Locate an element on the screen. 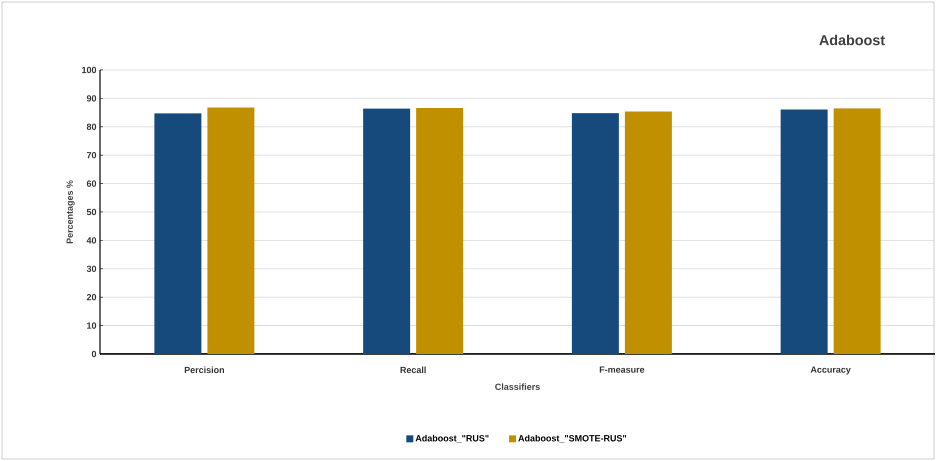 Image resolution: width=936 pixels, height=461 pixels. y-tick-label: 10 is located at coordinates (91, 325).